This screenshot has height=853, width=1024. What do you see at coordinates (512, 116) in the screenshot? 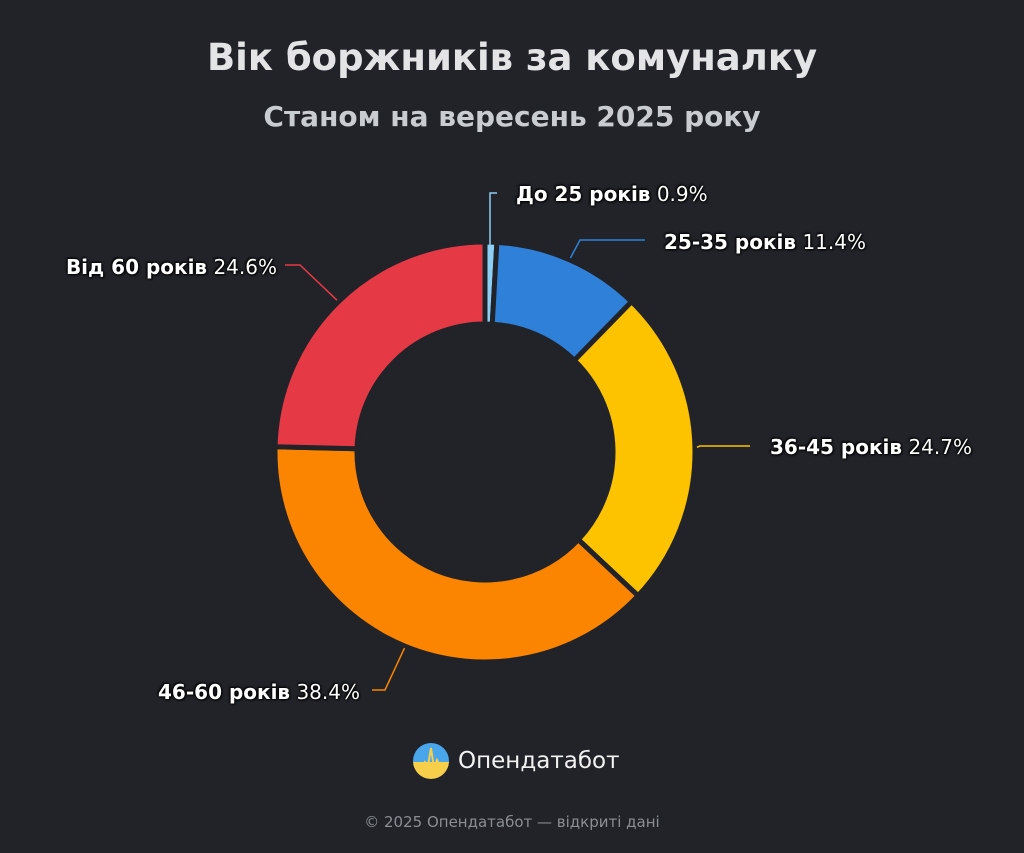
I see `chart-subtitle: Станом на вересень 2025 року` at bounding box center [512, 116].